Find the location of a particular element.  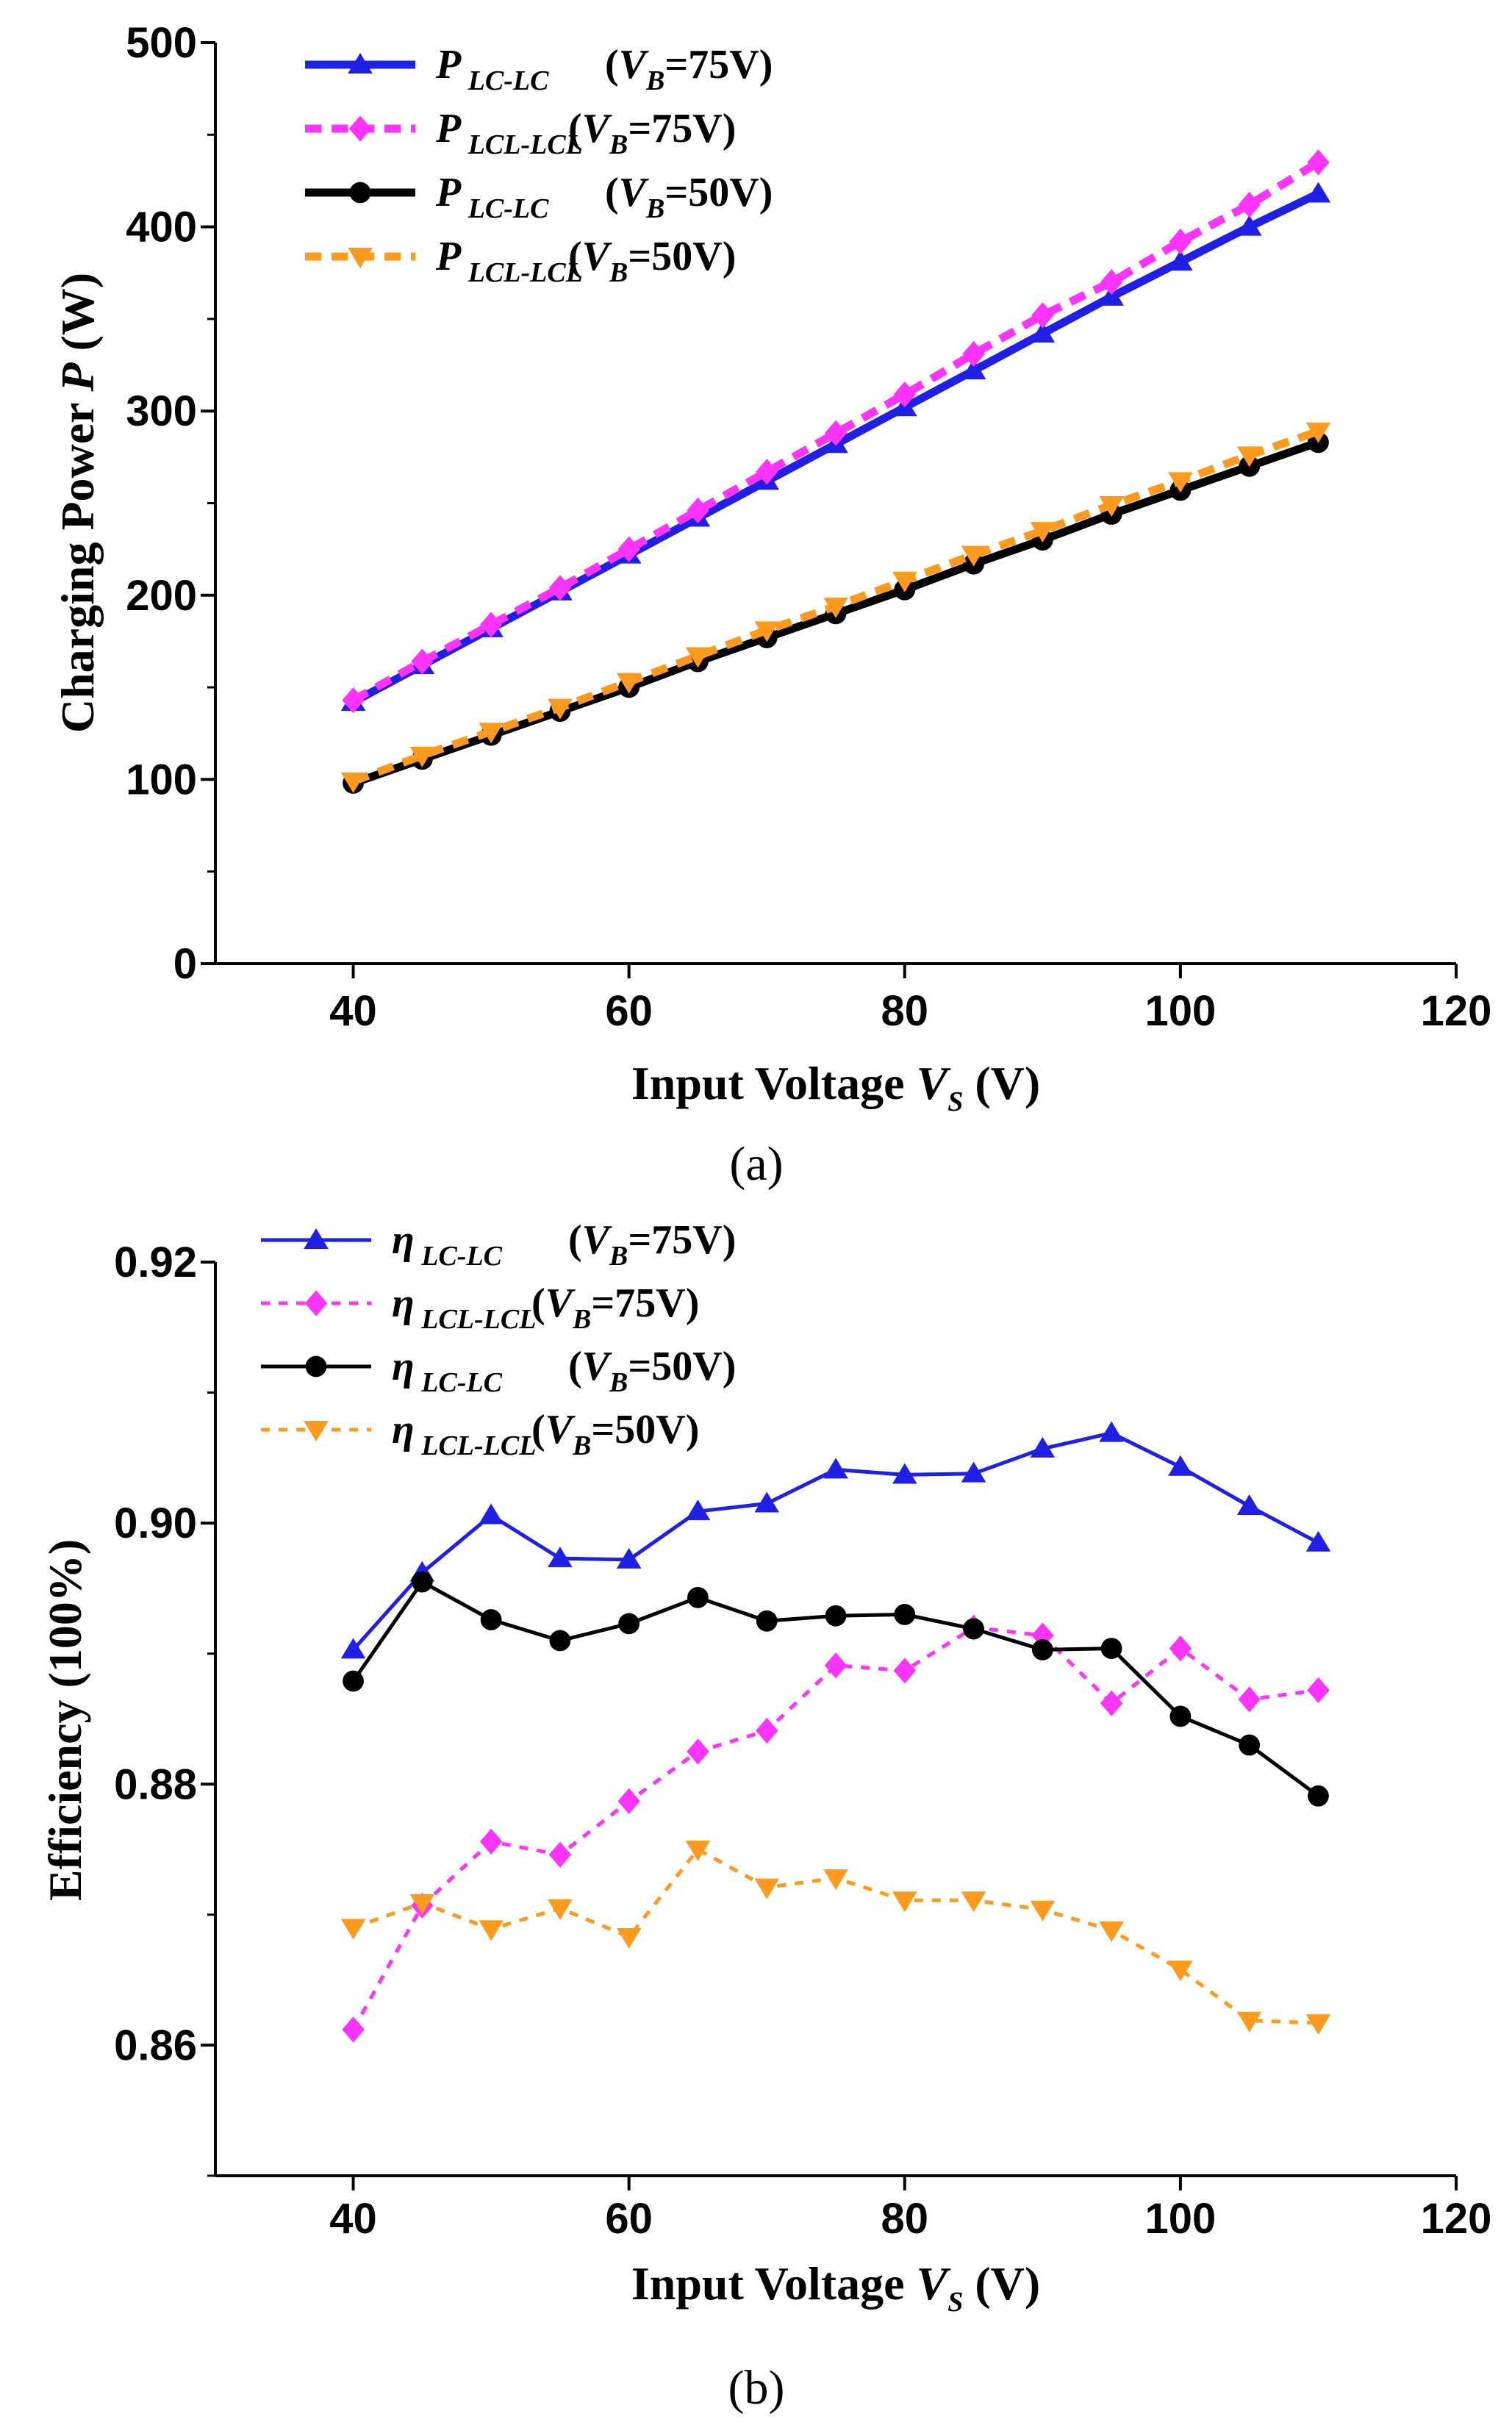

panel-b-x-tick-label: 80 is located at coordinates (905, 2219).